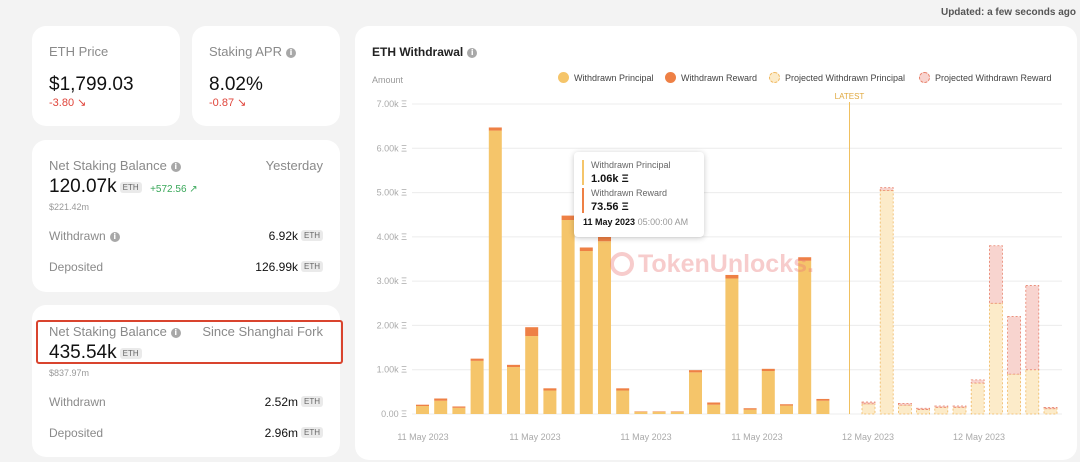 The height and width of the screenshot is (462, 1080). Describe the element at coordinates (610, 179) in the screenshot. I see `tooltip-principal-value: 1.06k Ξ` at that location.